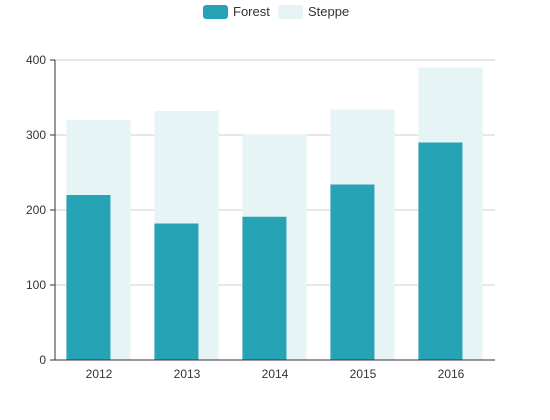 The width and height of the screenshot is (550, 420). I want to click on legend: Forest Steppe, so click(276, 11).